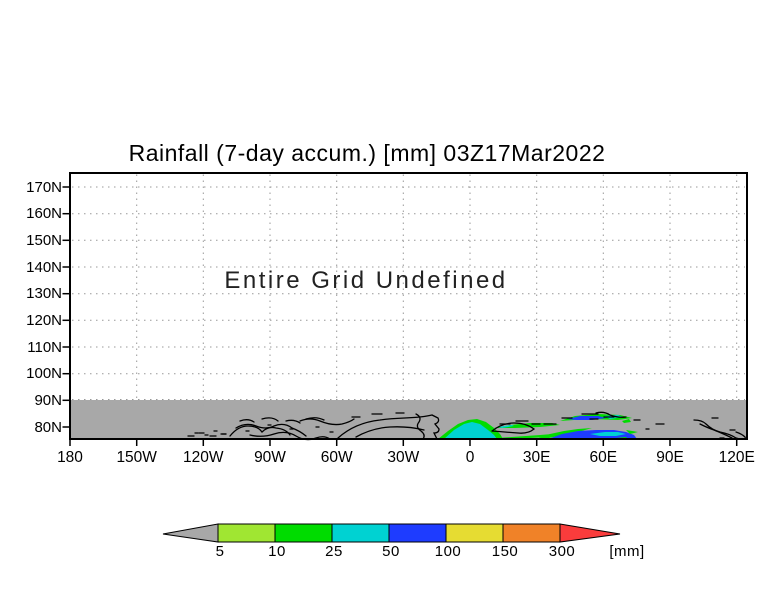  Describe the element at coordinates (44, 293) in the screenshot. I see `y-axis-label: 130N` at that location.